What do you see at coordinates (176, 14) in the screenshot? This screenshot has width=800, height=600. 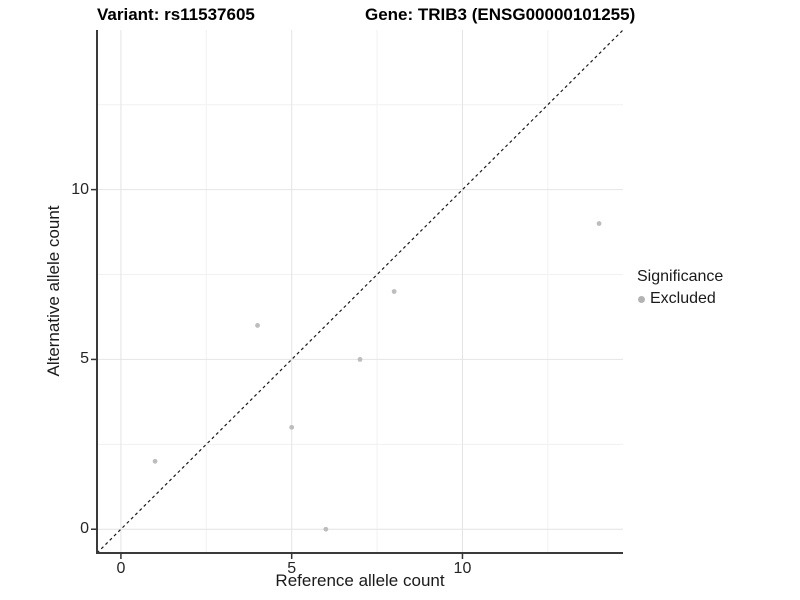 I see `plot-title-variant: Variant: rs11537605` at bounding box center [176, 14].